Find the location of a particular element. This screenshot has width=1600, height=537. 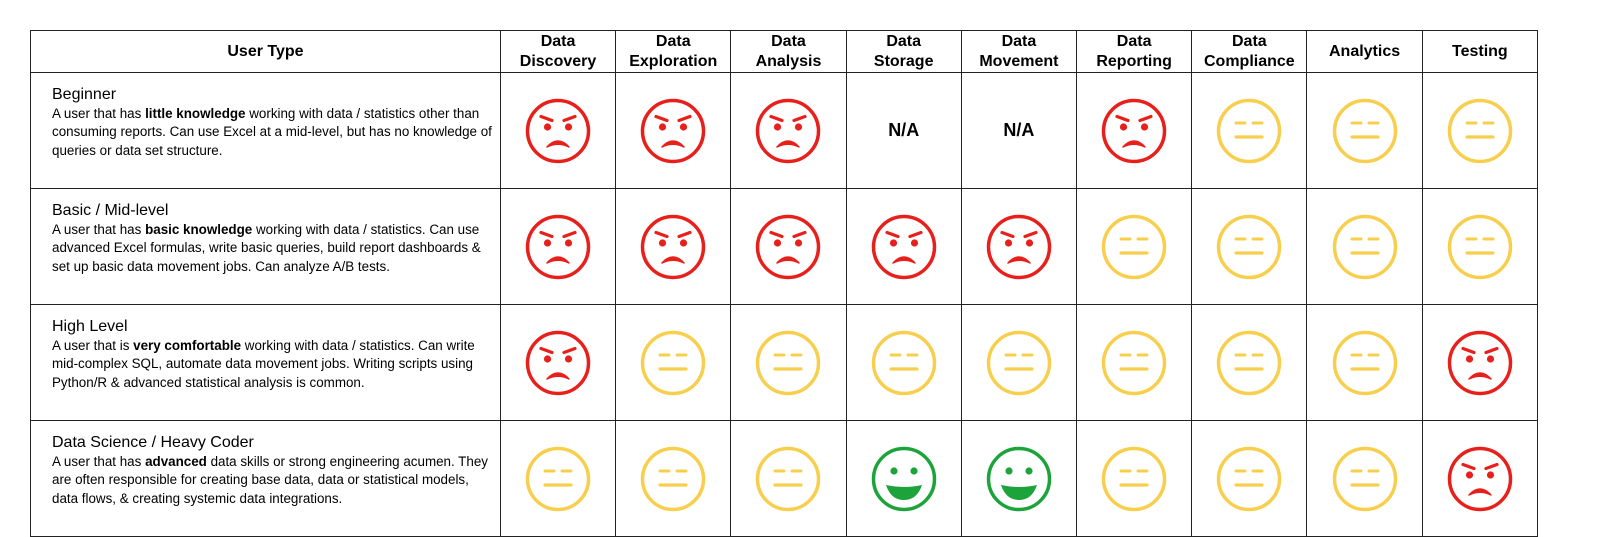

header-data-discovery: Data Discovery is located at coordinates (558, 51).